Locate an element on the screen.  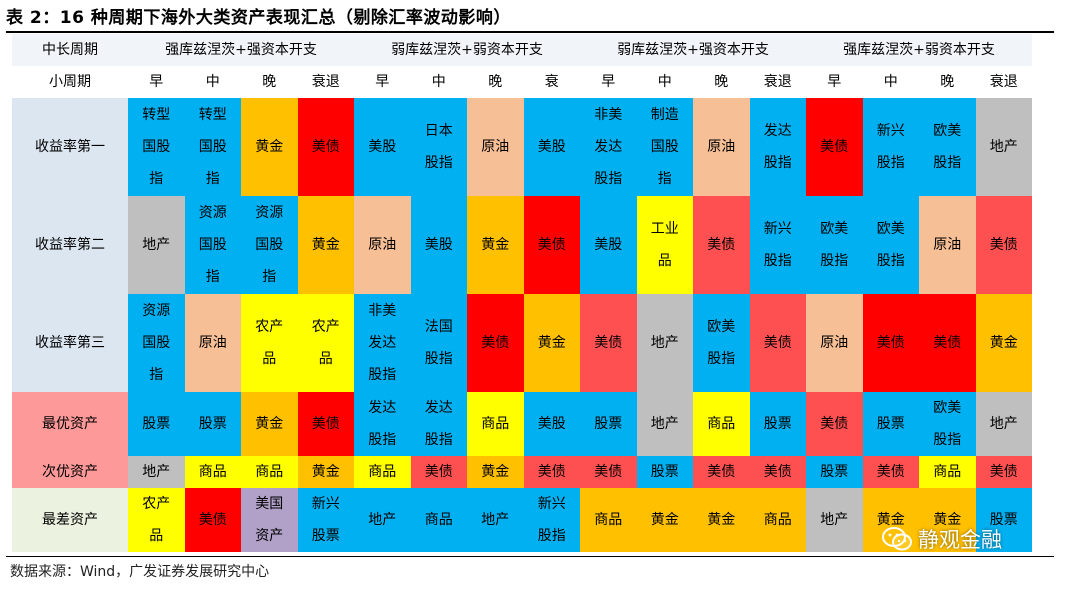
row-label: 最优资产 is located at coordinates (70, 424).